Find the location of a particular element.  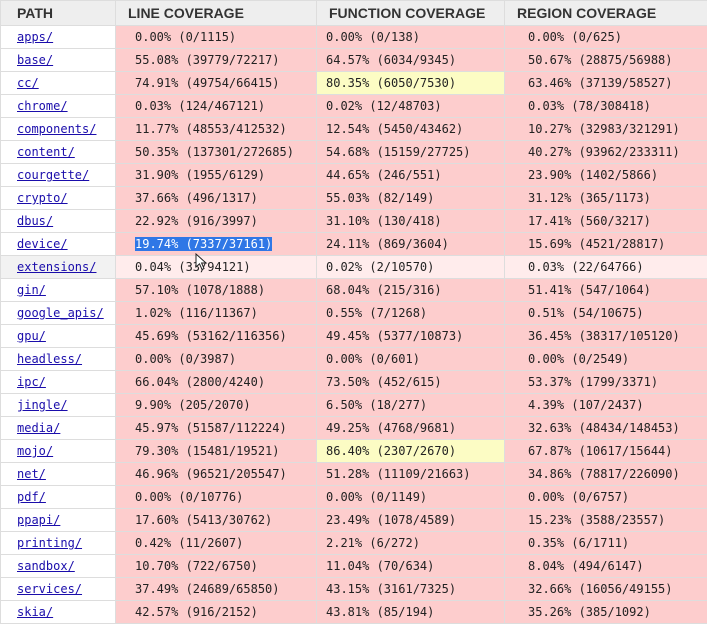

function-coverage-cell: 0.55% (7/1268) is located at coordinates (411, 313).